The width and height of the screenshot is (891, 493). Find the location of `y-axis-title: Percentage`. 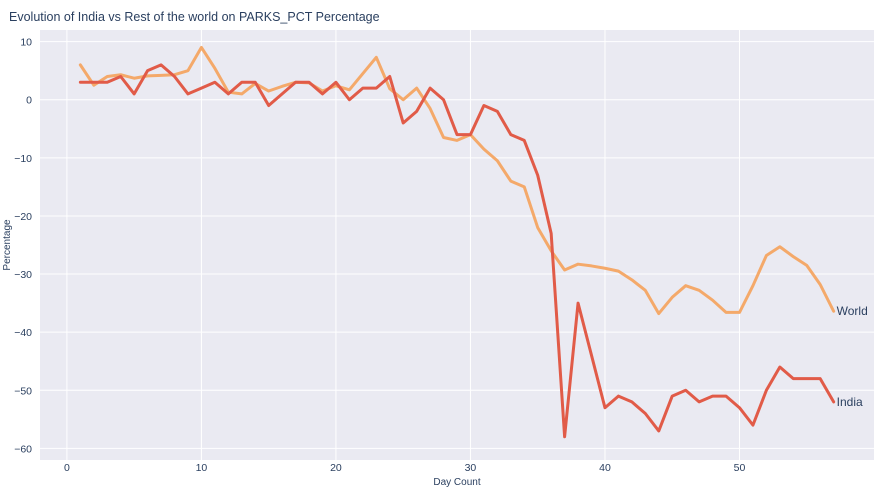

y-axis-title: Percentage is located at coordinates (7, 245).